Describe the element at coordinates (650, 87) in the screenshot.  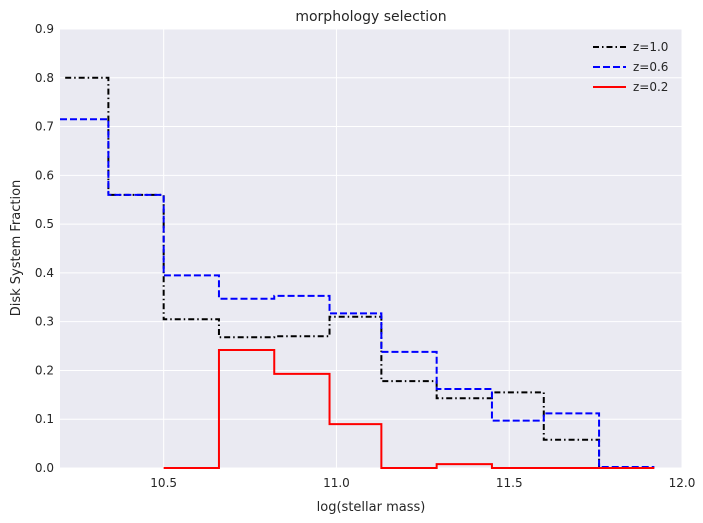
I see `legend-label: z=0.2` at that location.